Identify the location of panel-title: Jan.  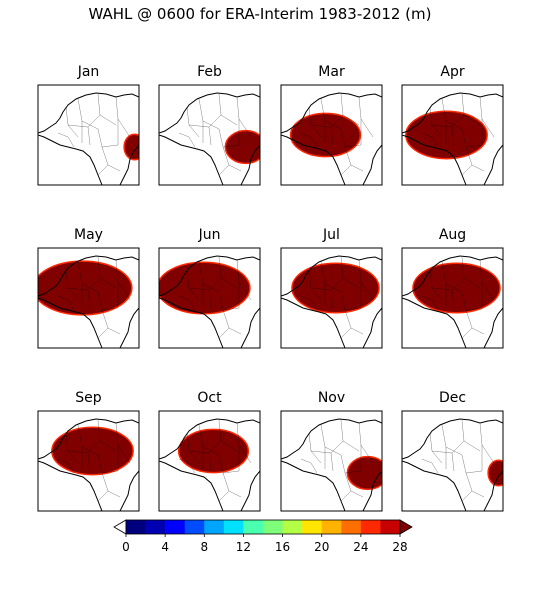
(88, 72).